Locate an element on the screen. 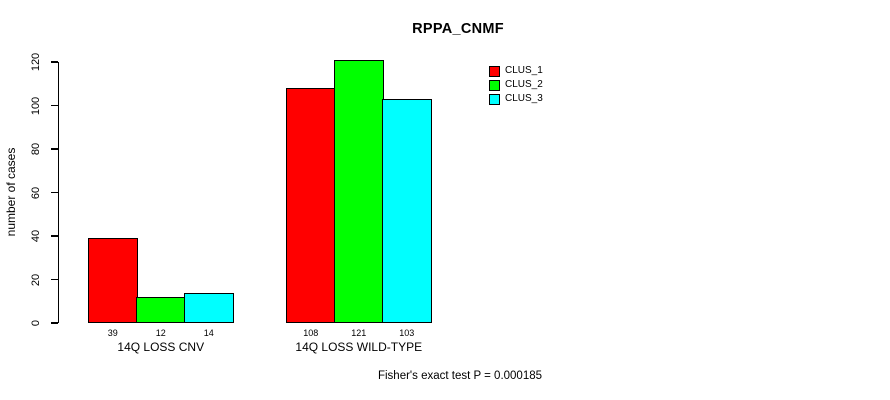 The height and width of the screenshot is (400, 890). bar-clus_3-group1 is located at coordinates (209, 307).